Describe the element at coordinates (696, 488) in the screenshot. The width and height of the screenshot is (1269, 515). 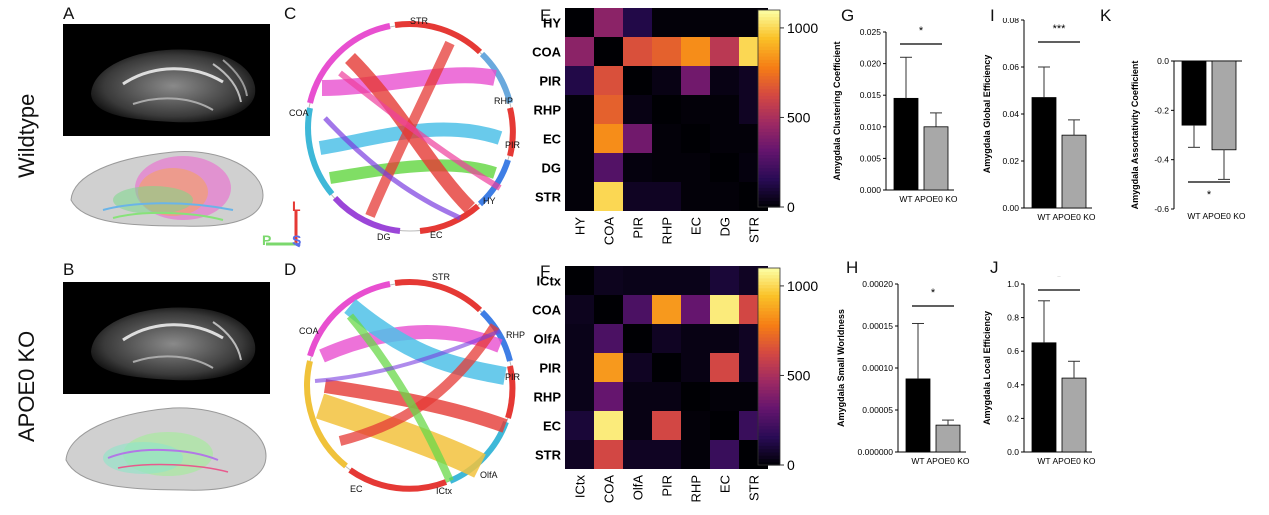
I see `heatmap-f-col-label: RHP` at that location.